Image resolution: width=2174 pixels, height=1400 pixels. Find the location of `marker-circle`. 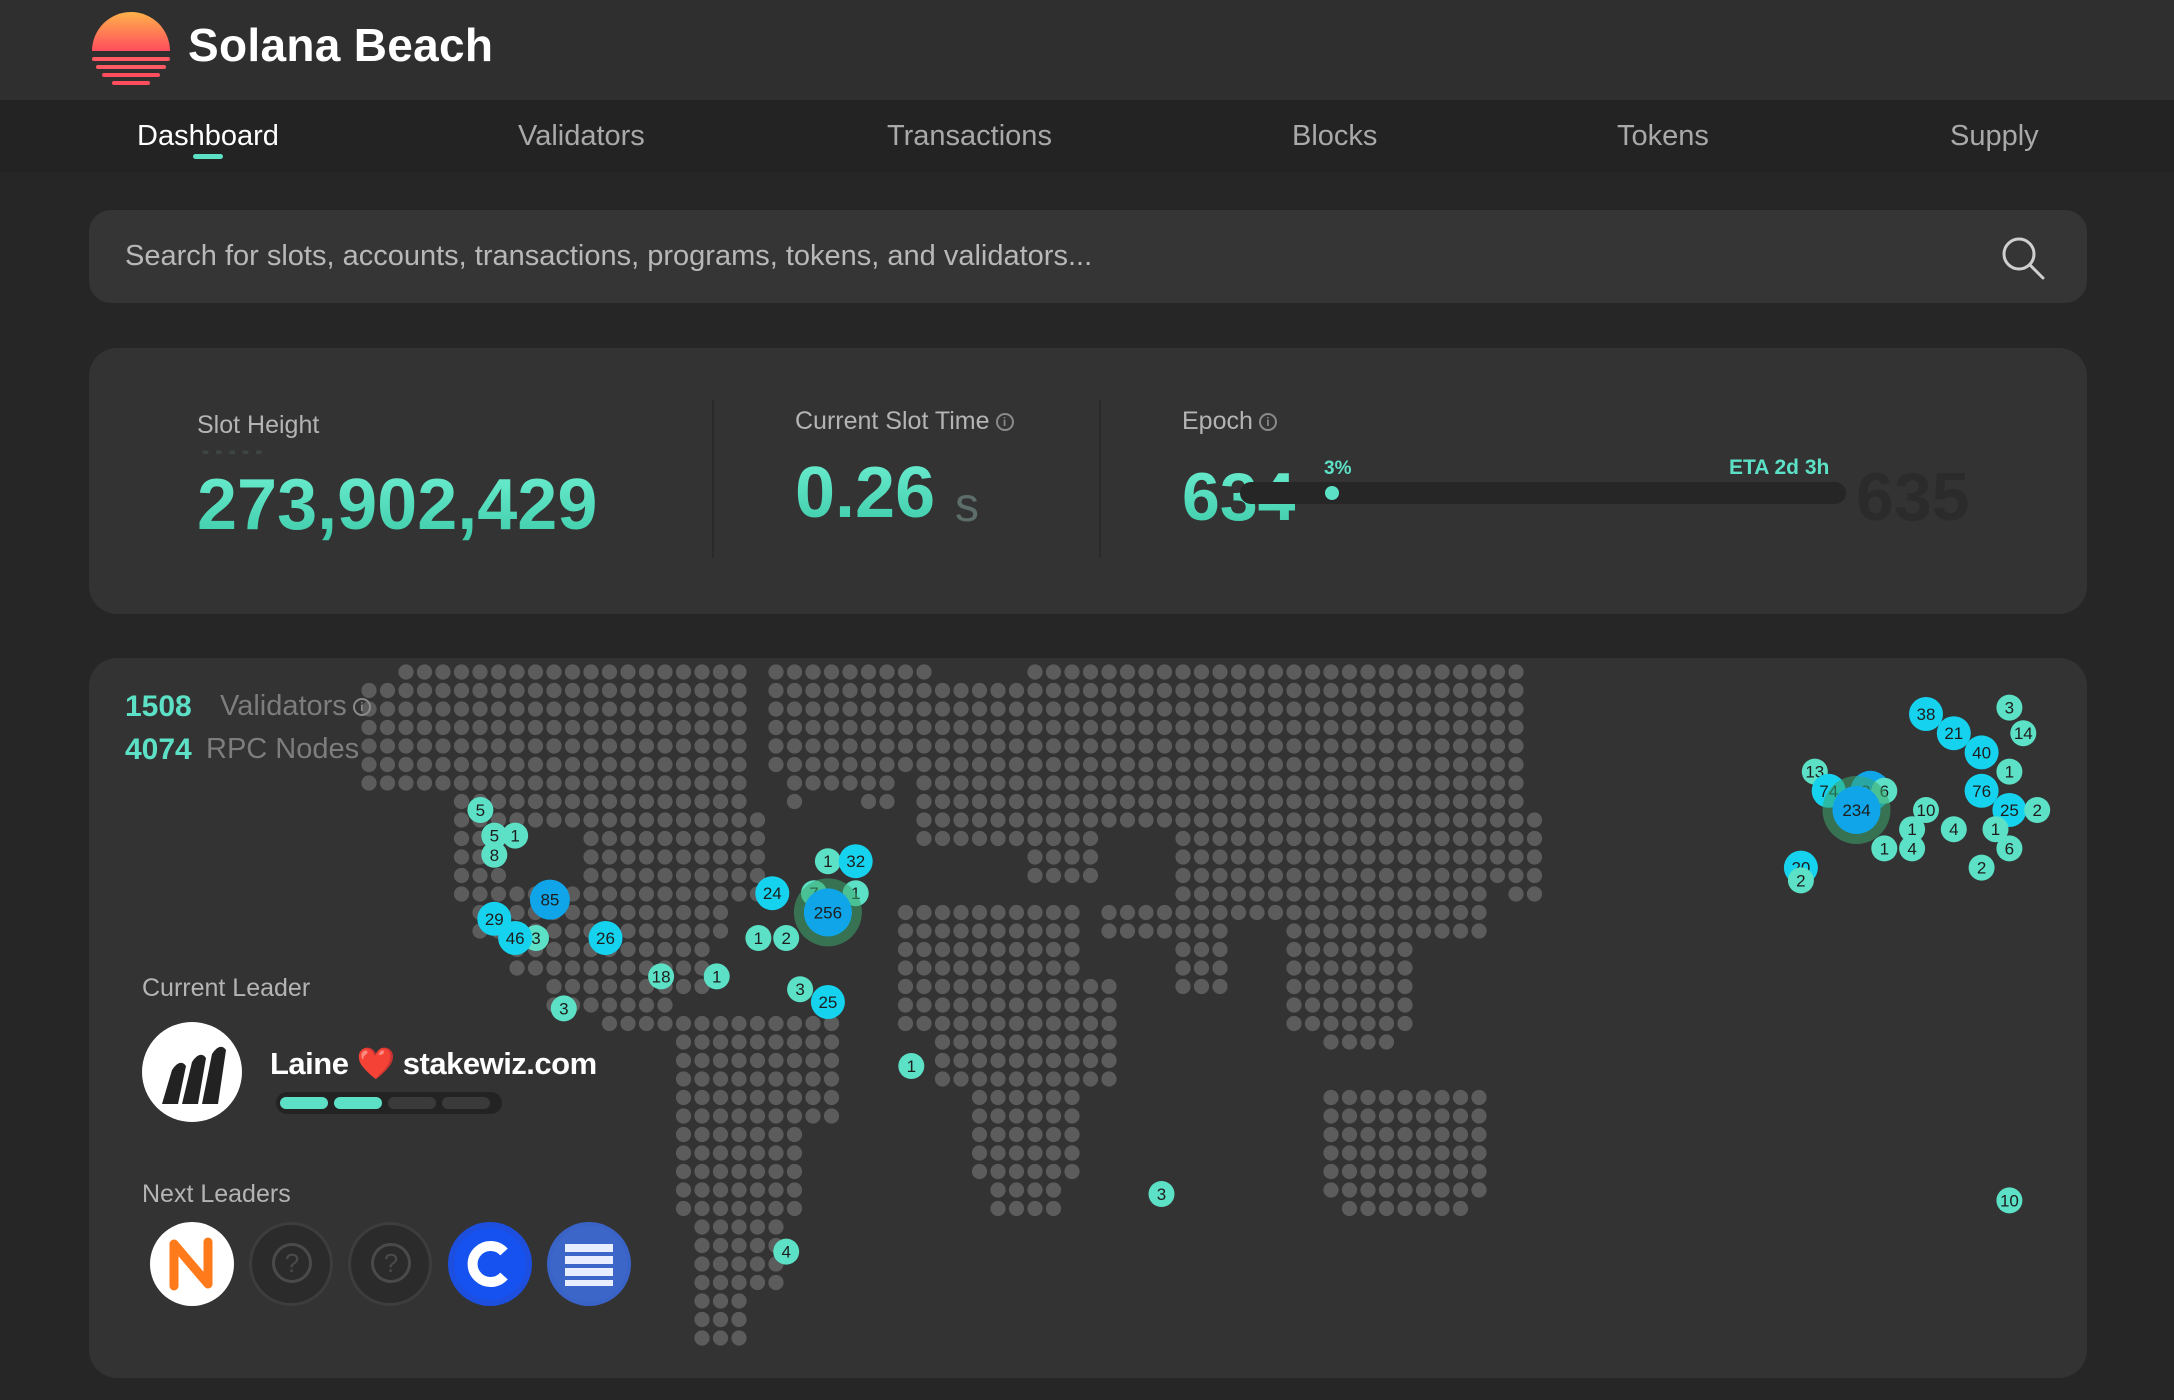

marker-circle is located at coordinates (1161, 1194).